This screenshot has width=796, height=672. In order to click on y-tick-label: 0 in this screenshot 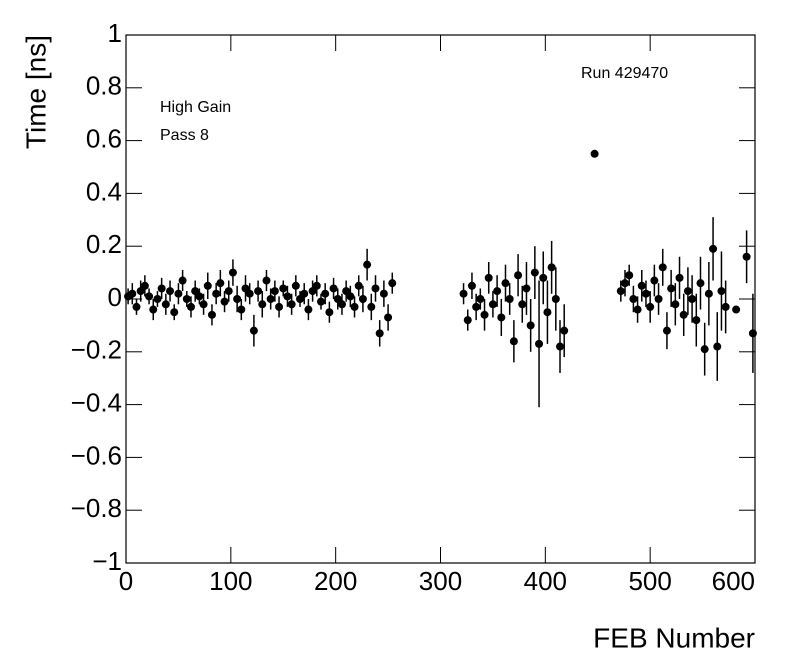, I will do `click(115, 297)`.